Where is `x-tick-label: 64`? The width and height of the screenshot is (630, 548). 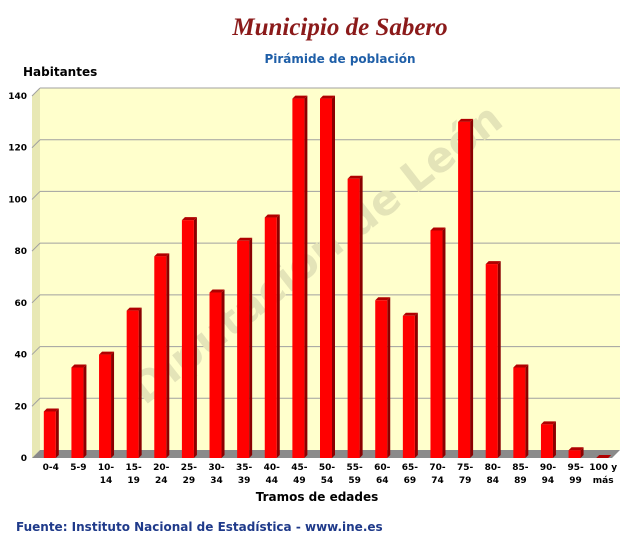 x-tick-label: 64 is located at coordinates (382, 481).